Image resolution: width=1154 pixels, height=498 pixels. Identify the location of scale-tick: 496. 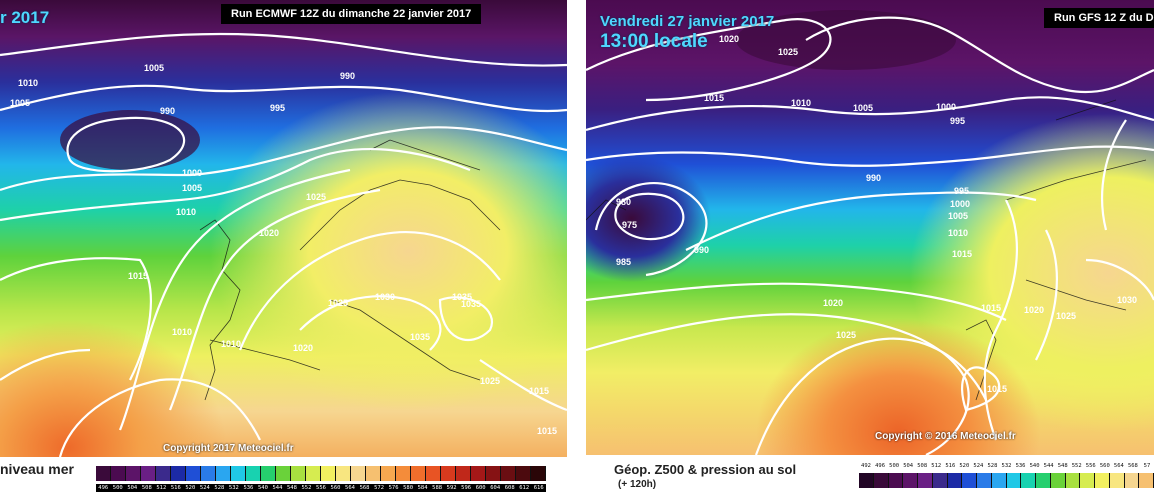
(880, 466).